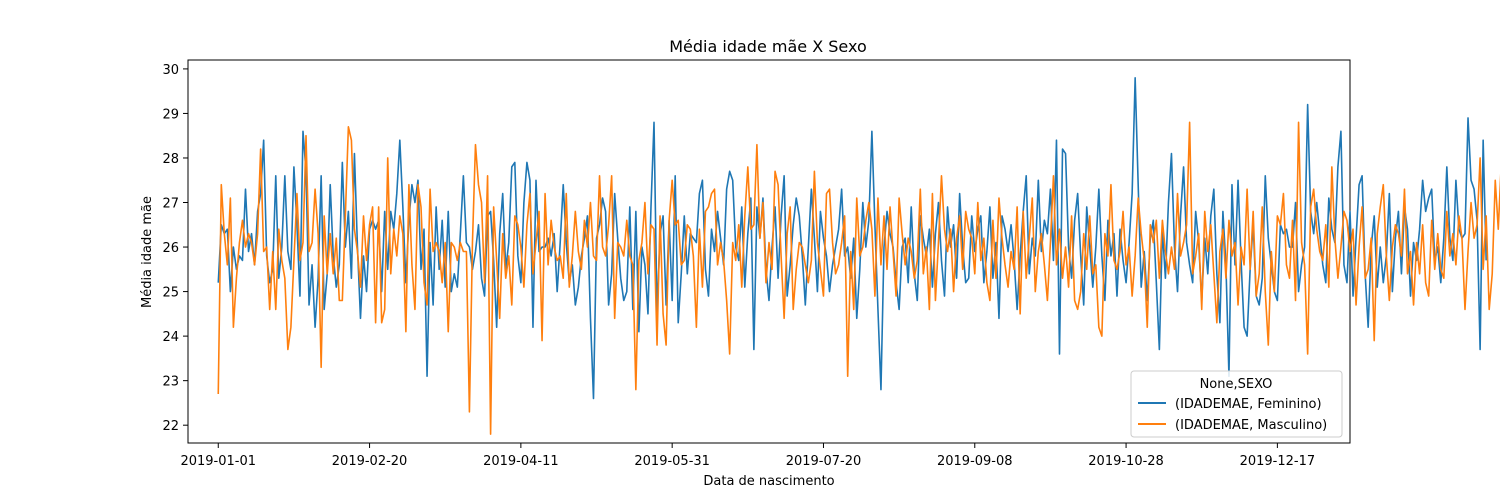 This screenshot has width=1500, height=500. I want to click on x-tick-label: 2019-09-08, so click(975, 461).